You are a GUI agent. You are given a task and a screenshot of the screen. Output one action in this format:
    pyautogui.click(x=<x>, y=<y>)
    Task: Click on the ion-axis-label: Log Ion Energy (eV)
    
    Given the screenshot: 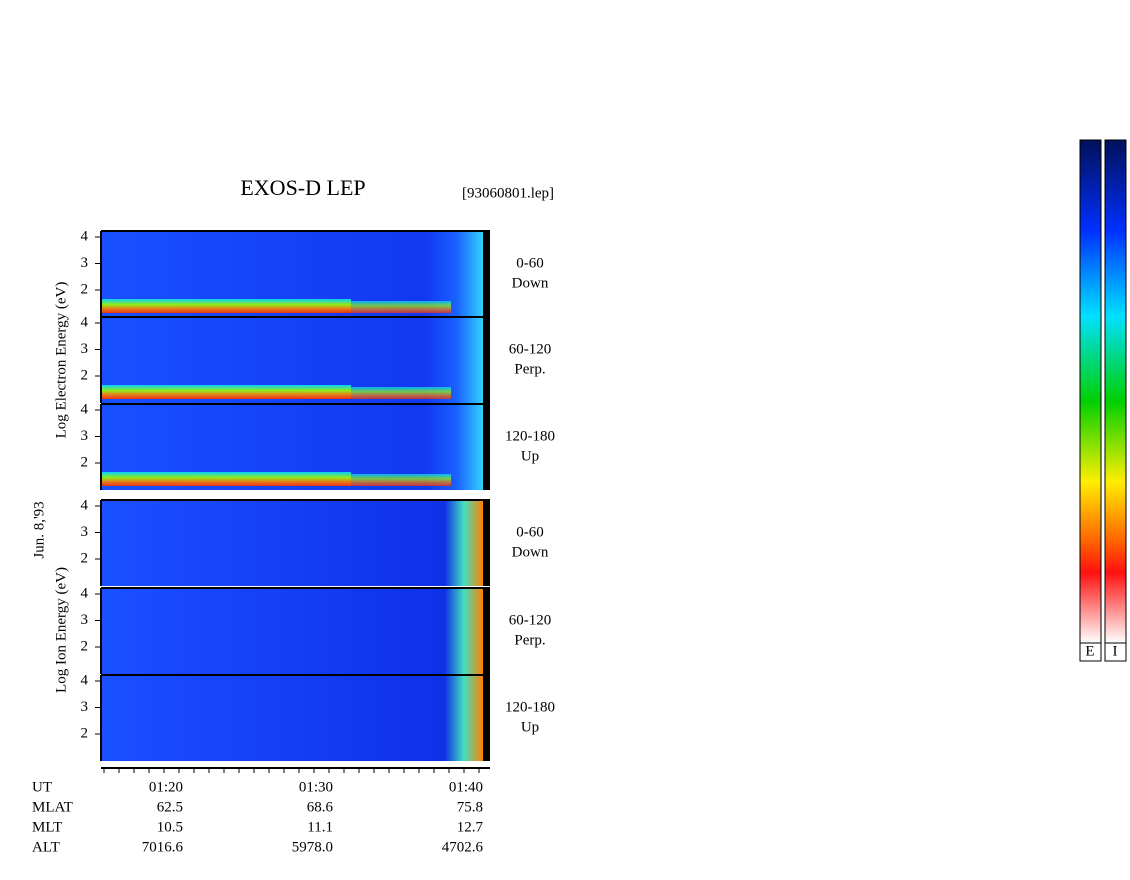 What is the action you would take?
    pyautogui.click(x=61, y=630)
    